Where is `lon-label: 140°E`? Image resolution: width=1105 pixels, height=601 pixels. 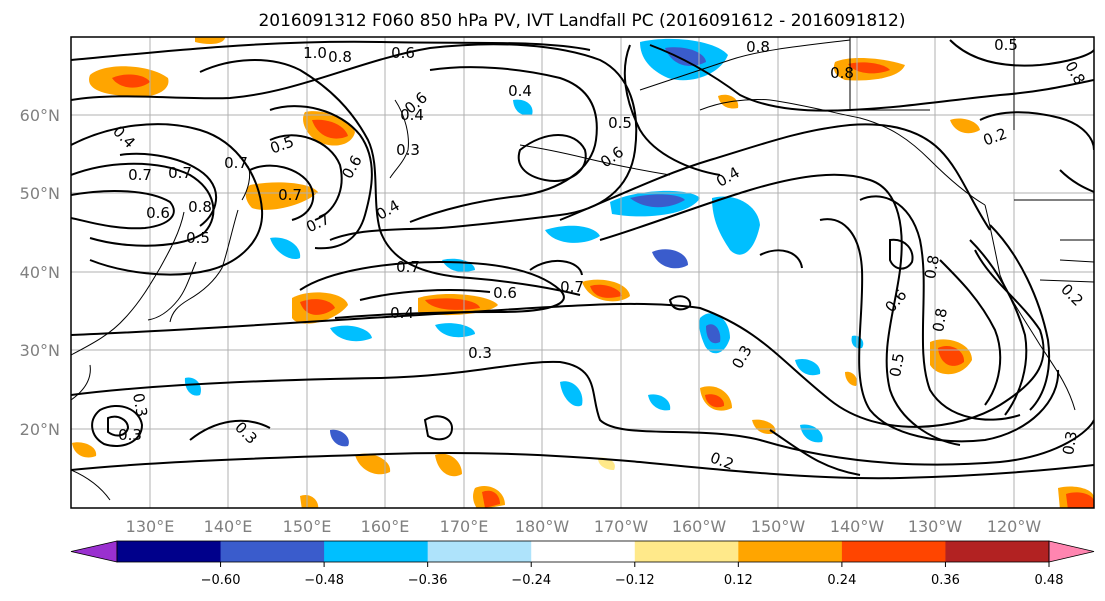
lon-label: 140°E is located at coordinates (228, 526).